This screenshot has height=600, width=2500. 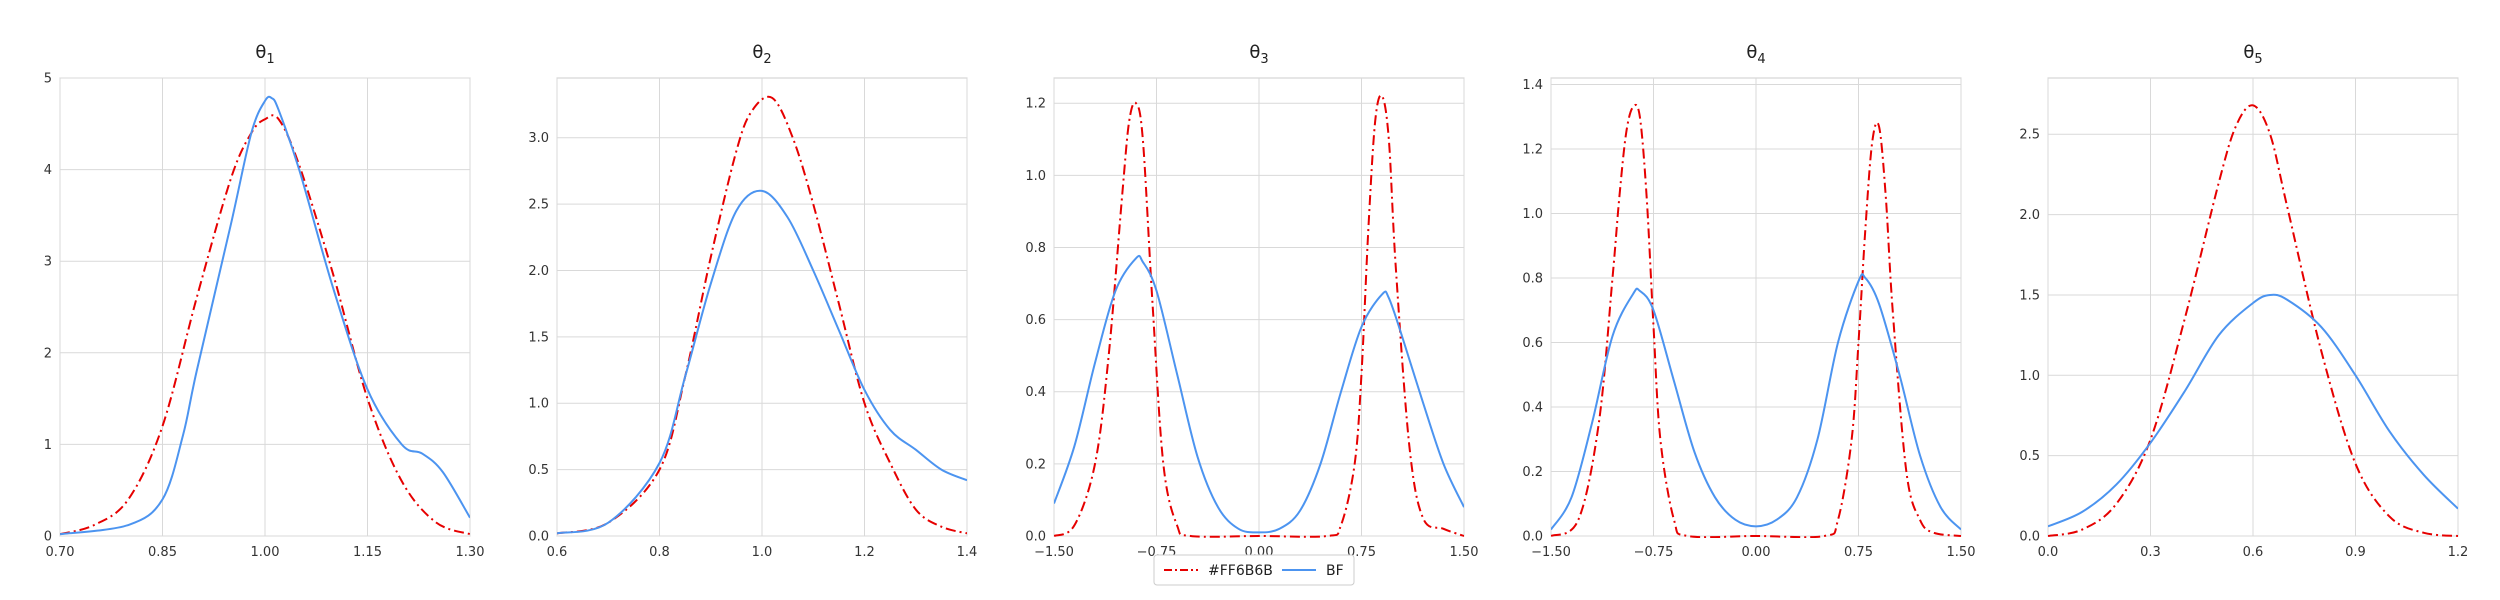 I want to click on panel-title: θ1, so click(x=264, y=54).